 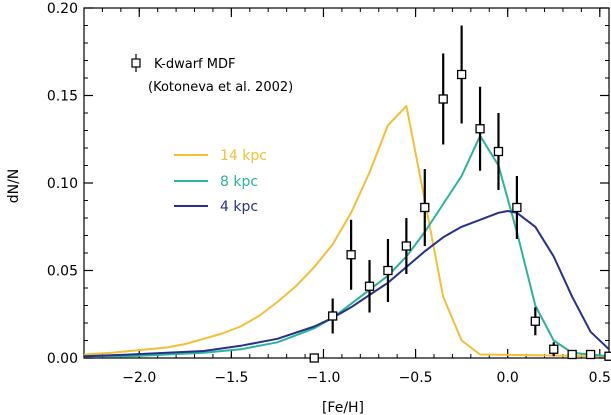 What do you see at coordinates (62, 184) in the screenshot?
I see `y-tick-label: 0.10` at bounding box center [62, 184].